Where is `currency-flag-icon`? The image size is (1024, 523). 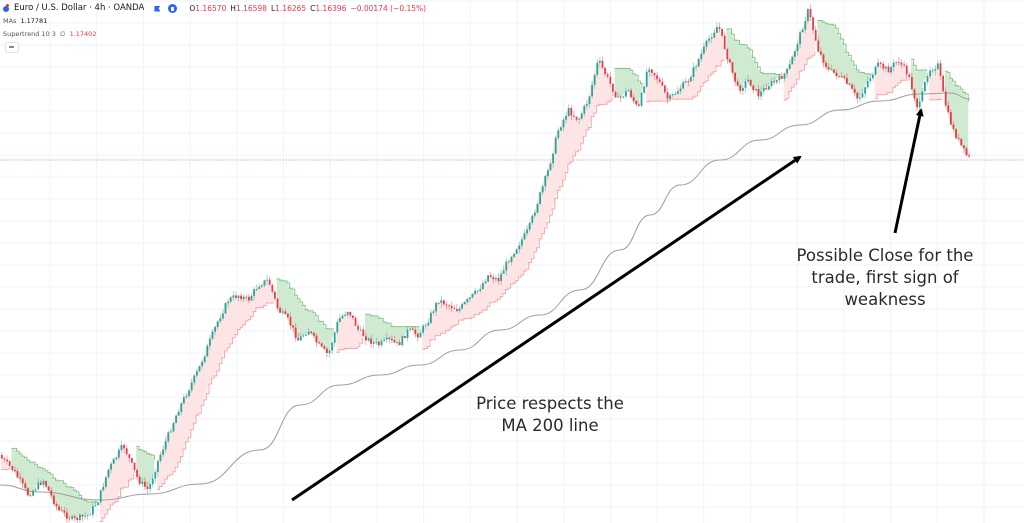 currency-flag-icon is located at coordinates (6, 7).